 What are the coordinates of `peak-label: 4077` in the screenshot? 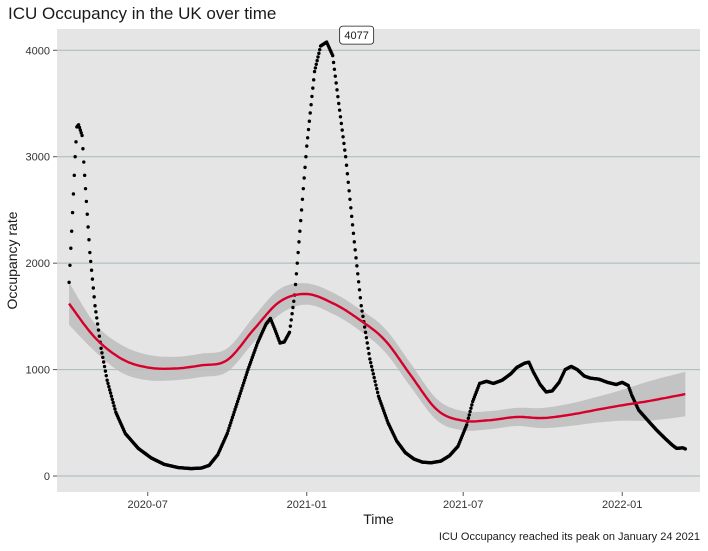 It's located at (356, 36).